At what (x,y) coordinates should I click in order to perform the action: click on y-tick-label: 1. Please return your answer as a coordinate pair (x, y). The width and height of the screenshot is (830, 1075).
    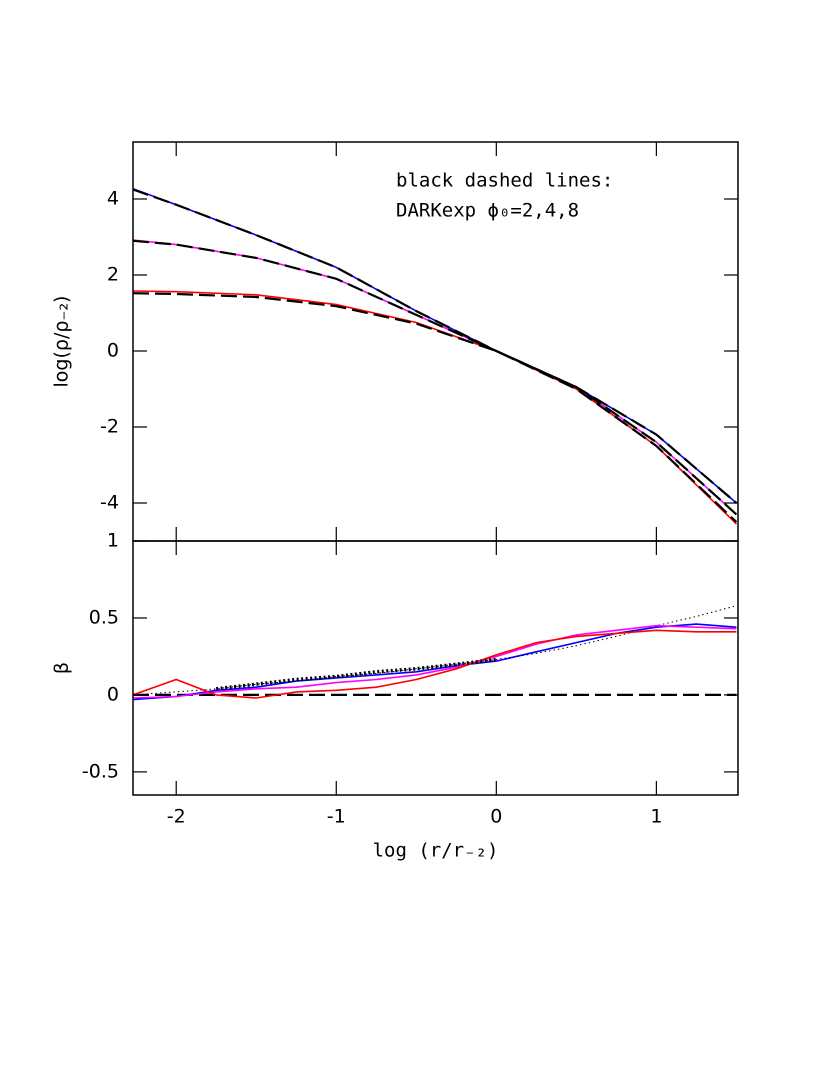
    Looking at the image, I should click on (113, 541).